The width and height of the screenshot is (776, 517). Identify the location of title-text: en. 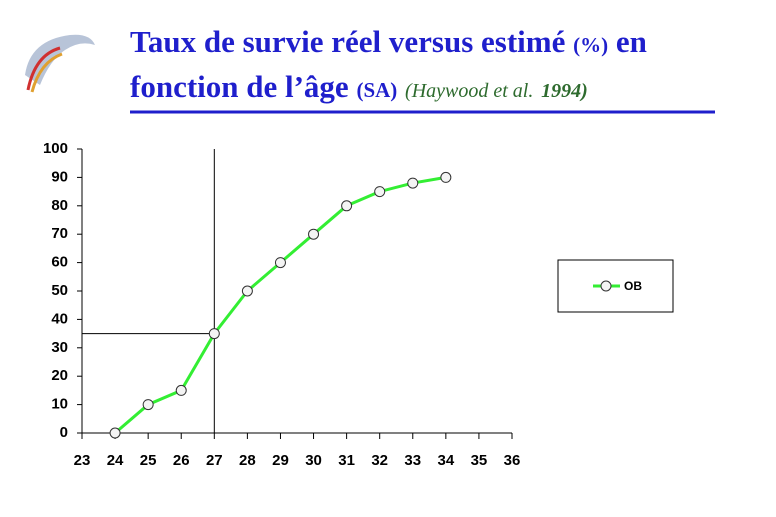
(631, 41).